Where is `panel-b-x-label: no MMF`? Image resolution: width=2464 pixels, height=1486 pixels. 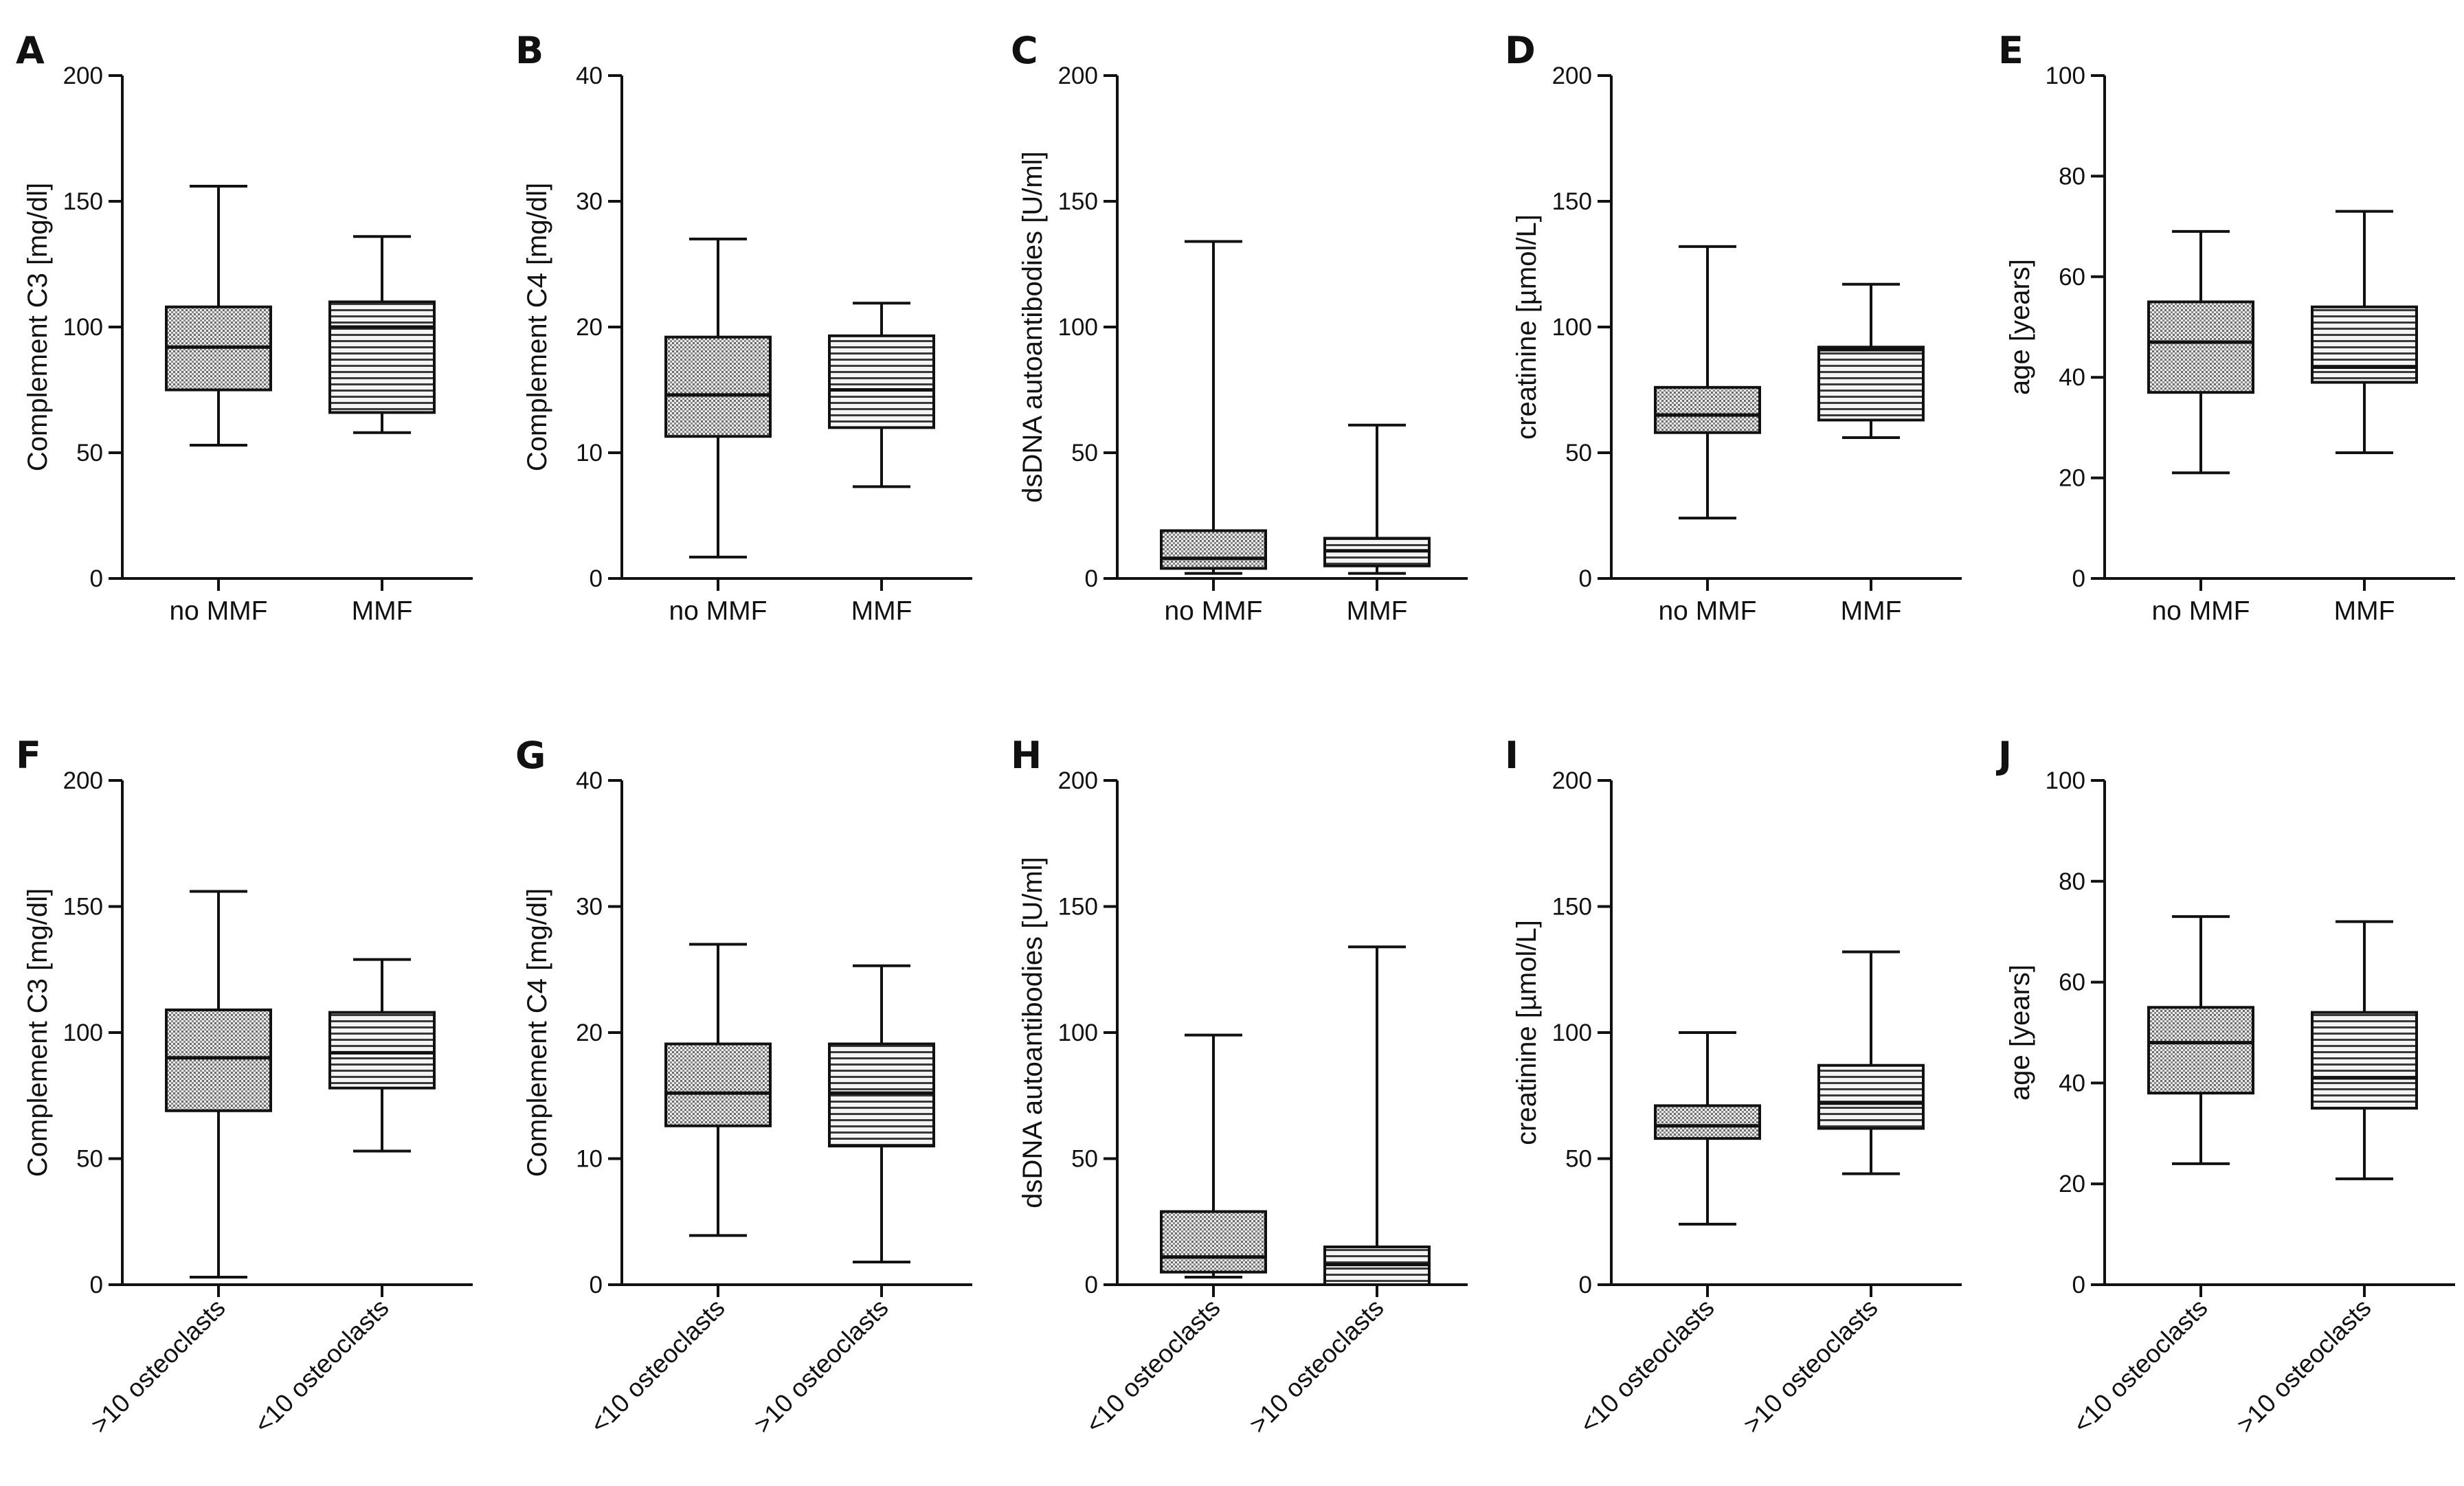 panel-b-x-label: no MMF is located at coordinates (718, 611).